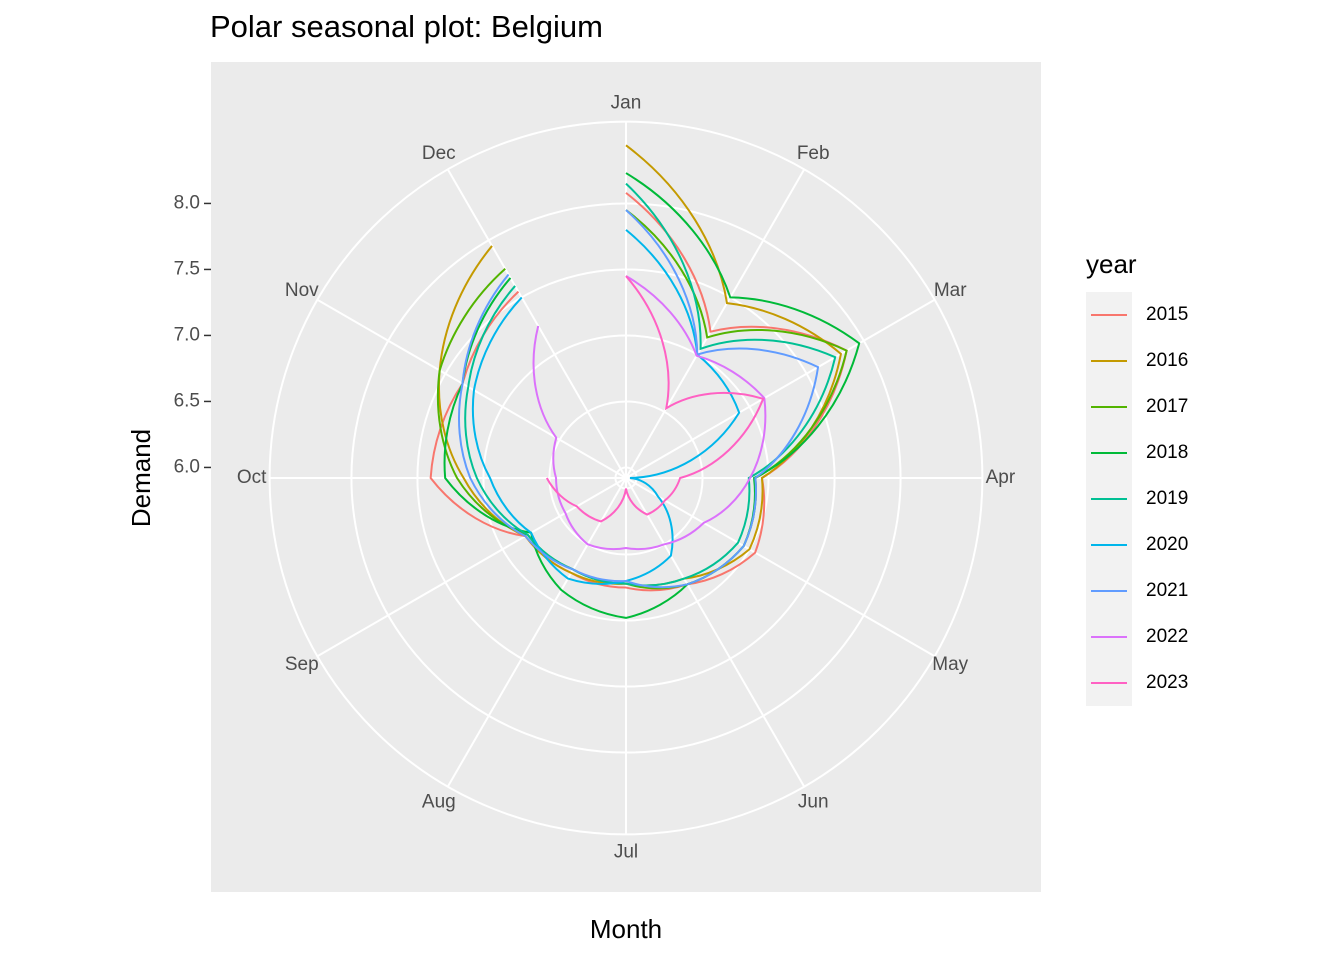  What do you see at coordinates (439, 153) in the screenshot?
I see `x-tick-label: Dec` at bounding box center [439, 153].